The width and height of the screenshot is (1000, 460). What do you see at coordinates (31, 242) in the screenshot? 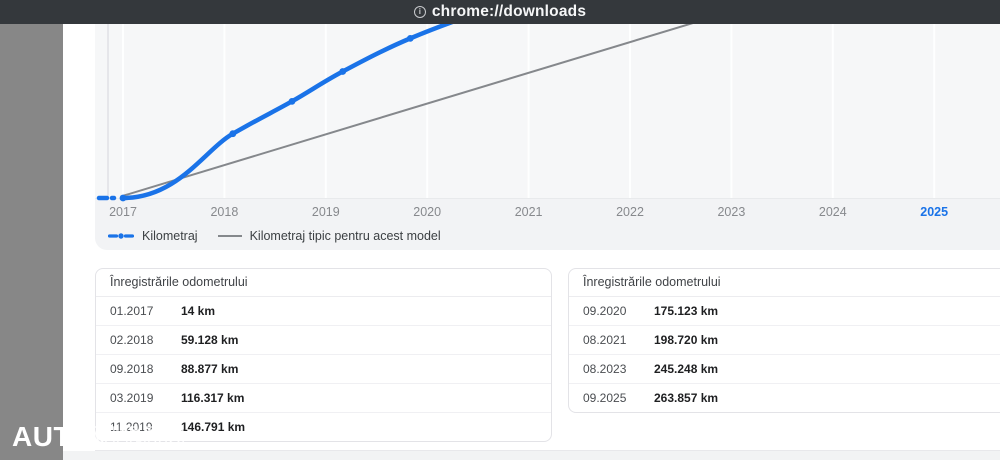
I see `gray-photo-strip` at bounding box center [31, 242].